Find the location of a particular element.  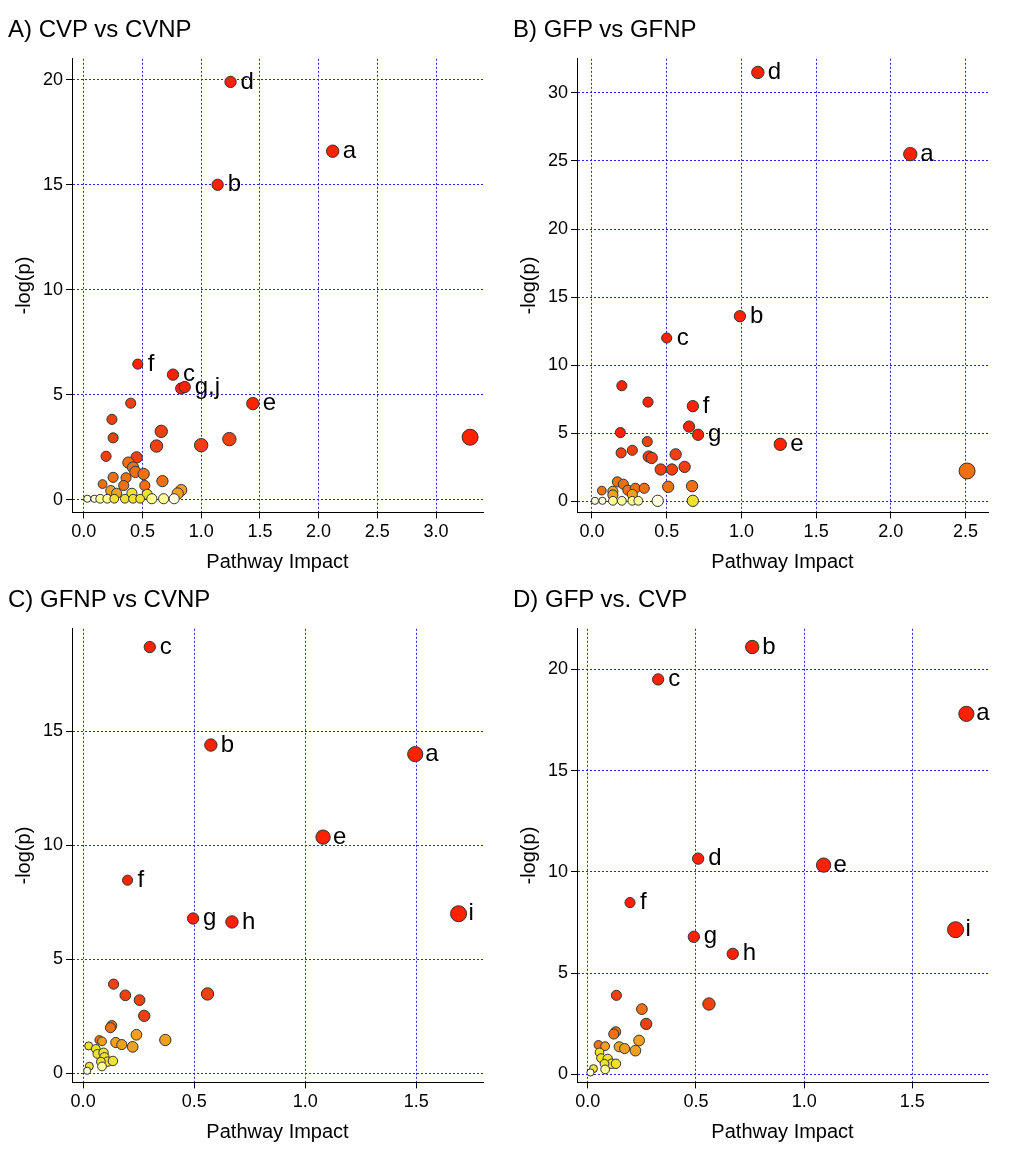

chart-title: B) GFP vs GFNP is located at coordinates (605, 29).